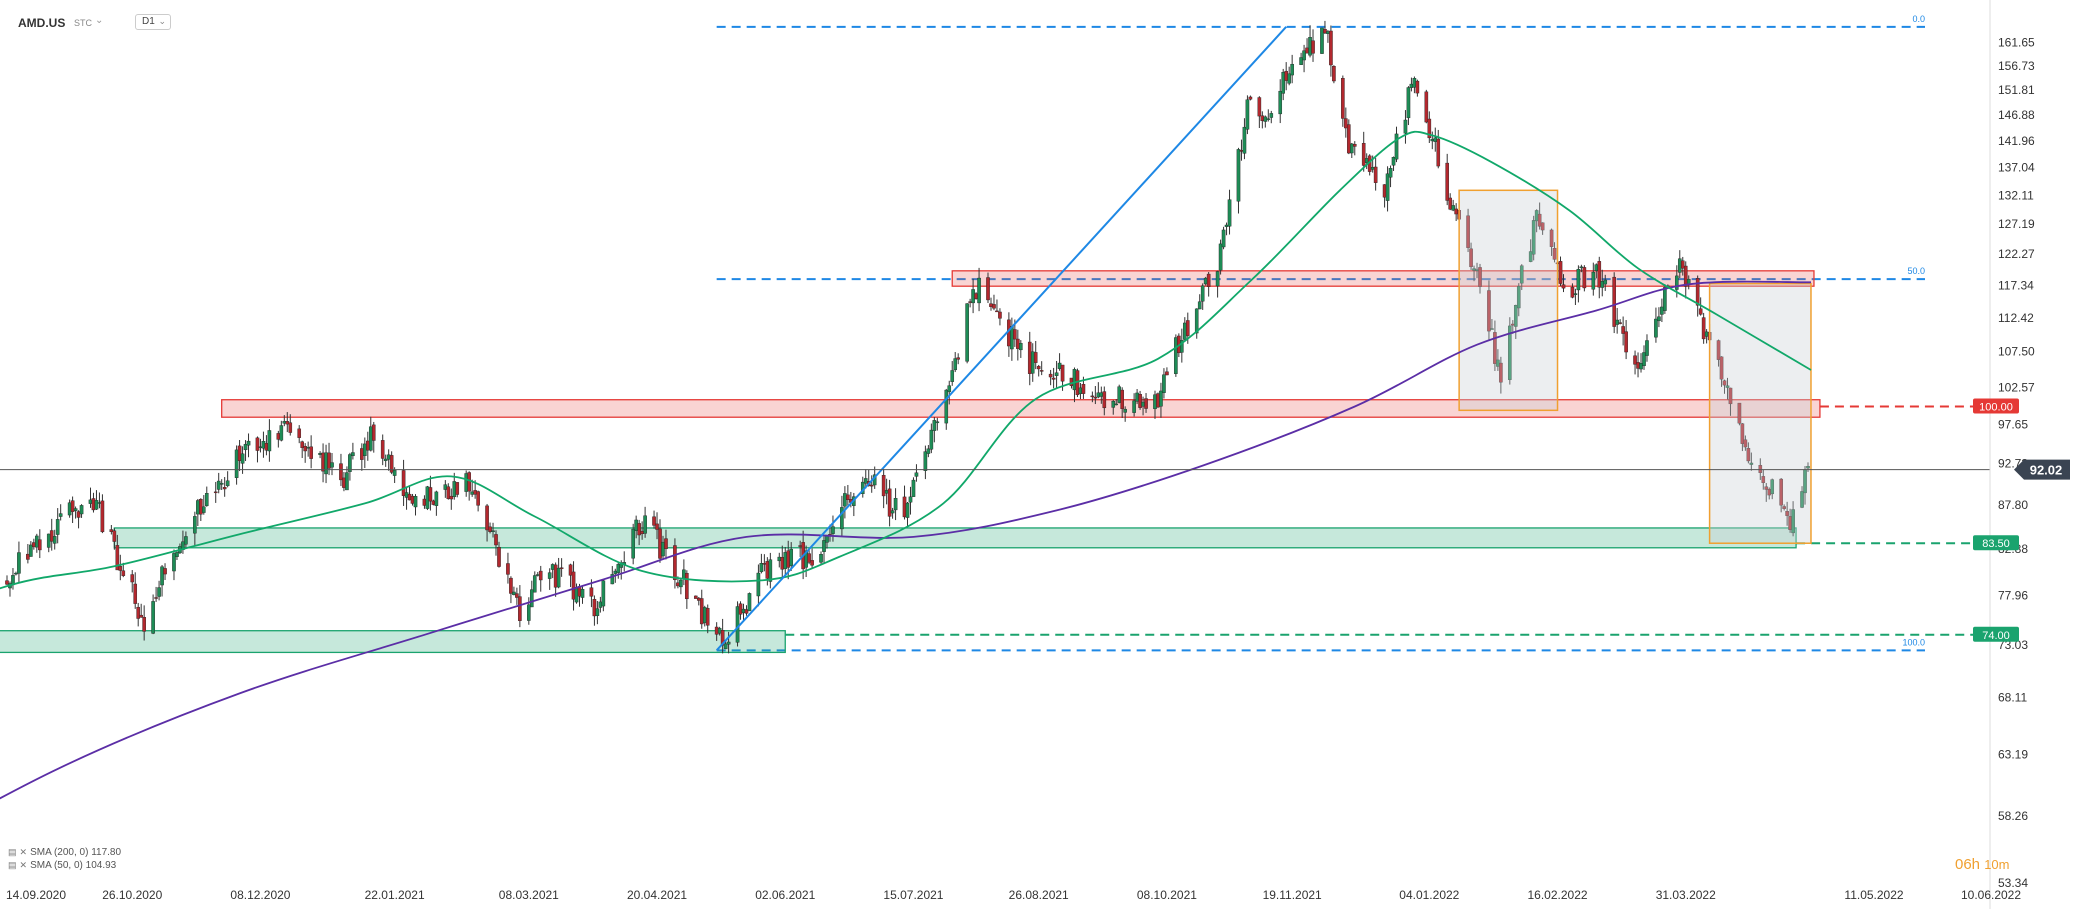 The image size is (2079, 909). What do you see at coordinates (64, 865) in the screenshot?
I see `legend-sma50: ▤ ✕ SMA (50, 0) 104.93` at bounding box center [64, 865].